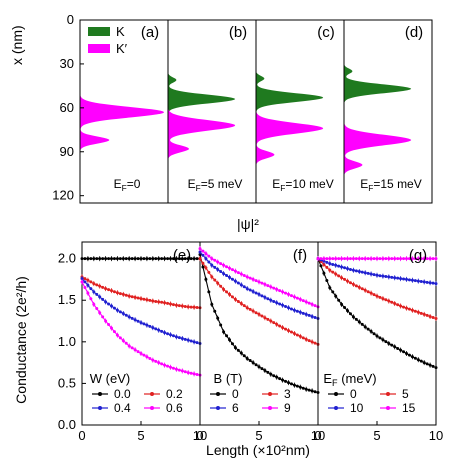 This screenshot has width=463, height=463. I want to click on x-tick-label-e: 0, so click(81, 435).